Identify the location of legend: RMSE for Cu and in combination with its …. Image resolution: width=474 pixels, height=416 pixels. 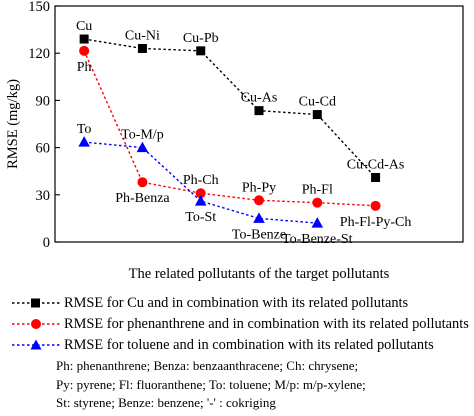
(242, 324).